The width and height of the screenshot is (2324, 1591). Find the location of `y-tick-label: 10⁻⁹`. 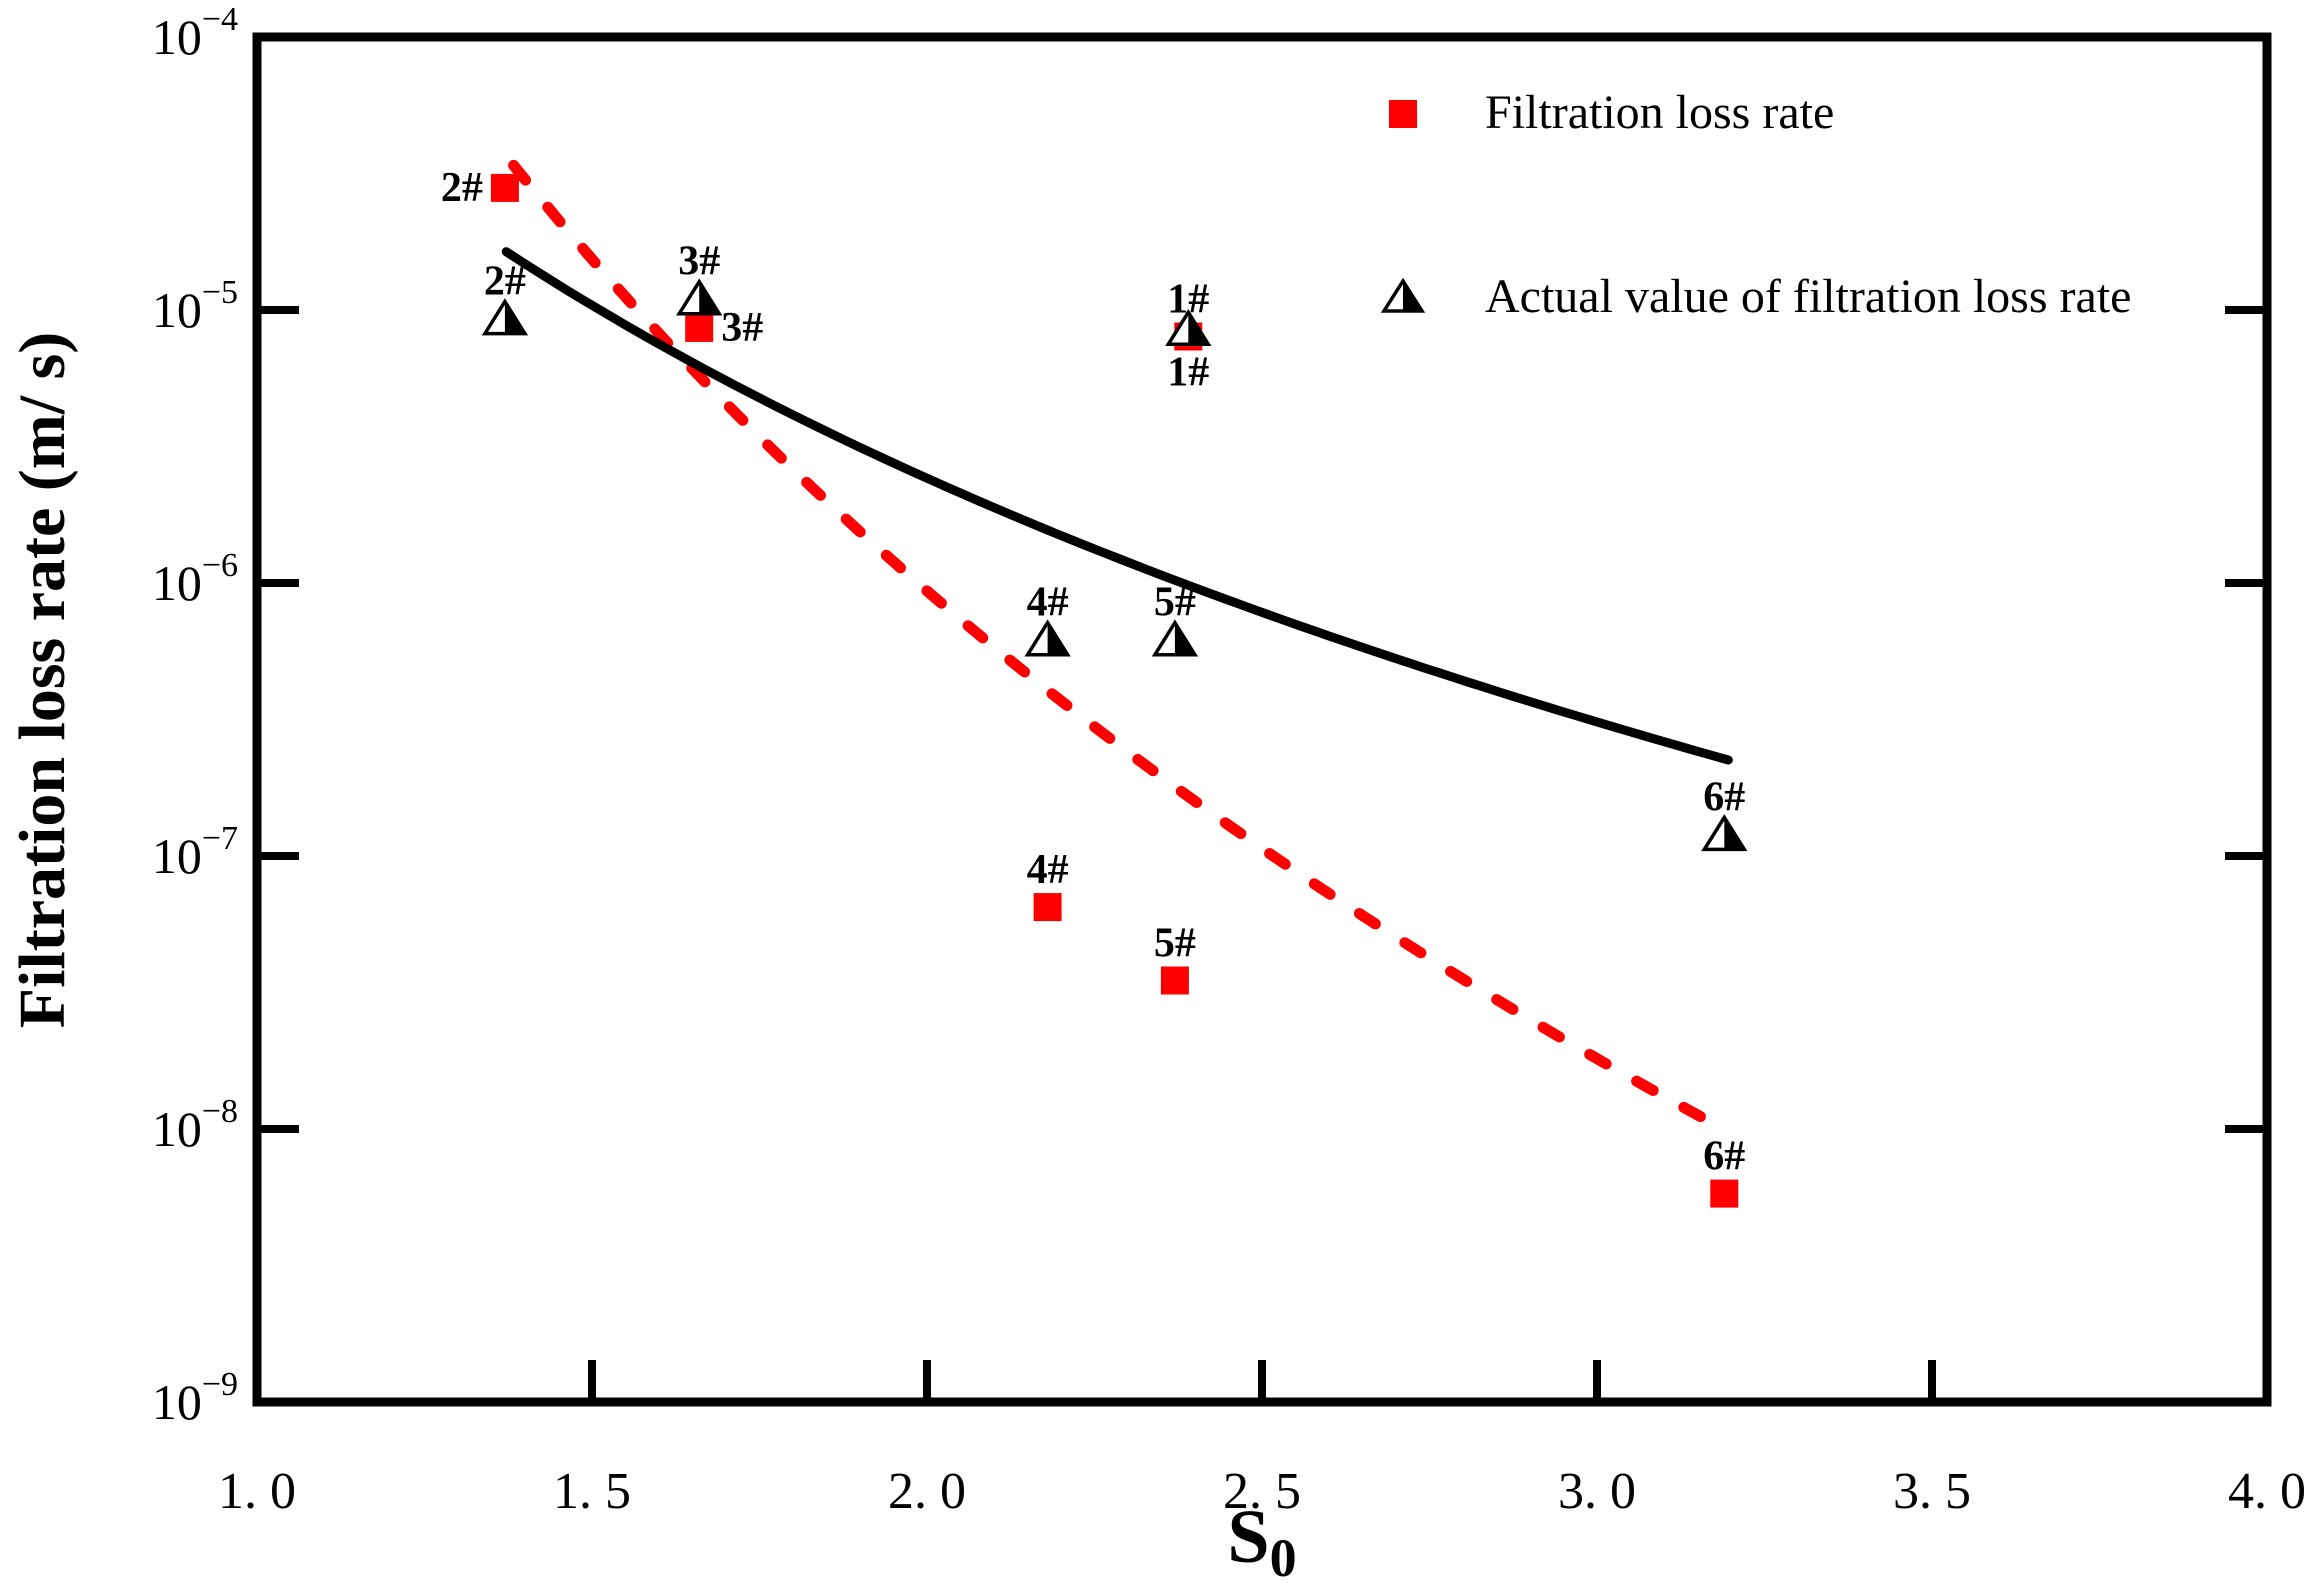

y-tick-label: 10⁻⁹ is located at coordinates (195, 1398).